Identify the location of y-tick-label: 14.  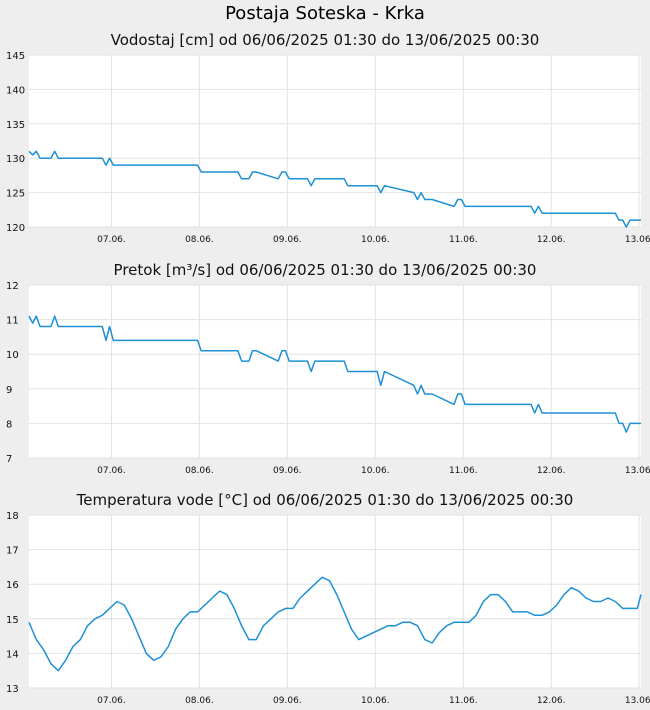
(12, 654).